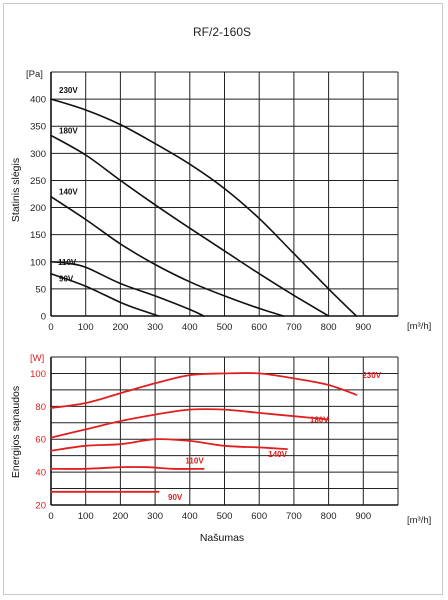  What do you see at coordinates (419, 326) in the screenshot?
I see `pressure-flow-unit-label: [m³/h]` at bounding box center [419, 326].